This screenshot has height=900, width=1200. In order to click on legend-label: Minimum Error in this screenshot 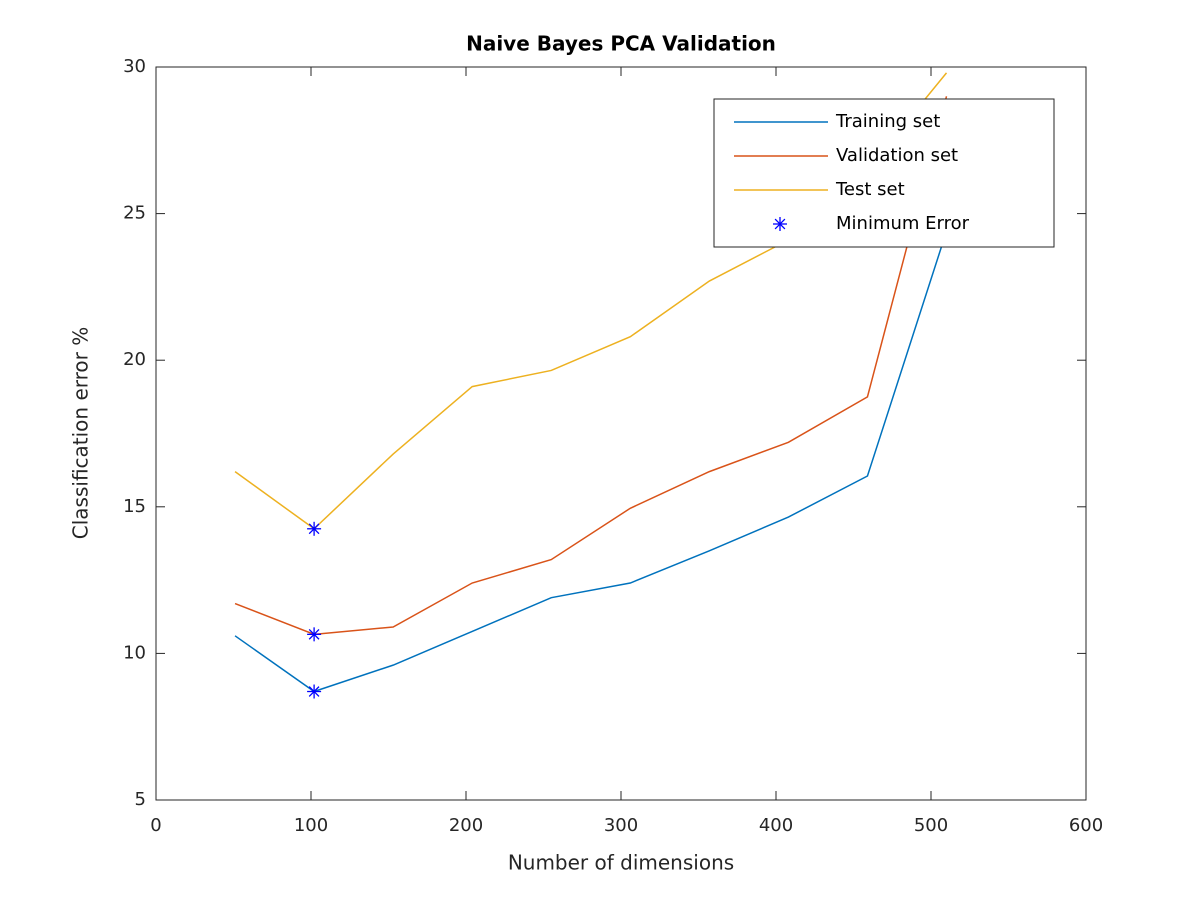, I will do `click(903, 223)`.